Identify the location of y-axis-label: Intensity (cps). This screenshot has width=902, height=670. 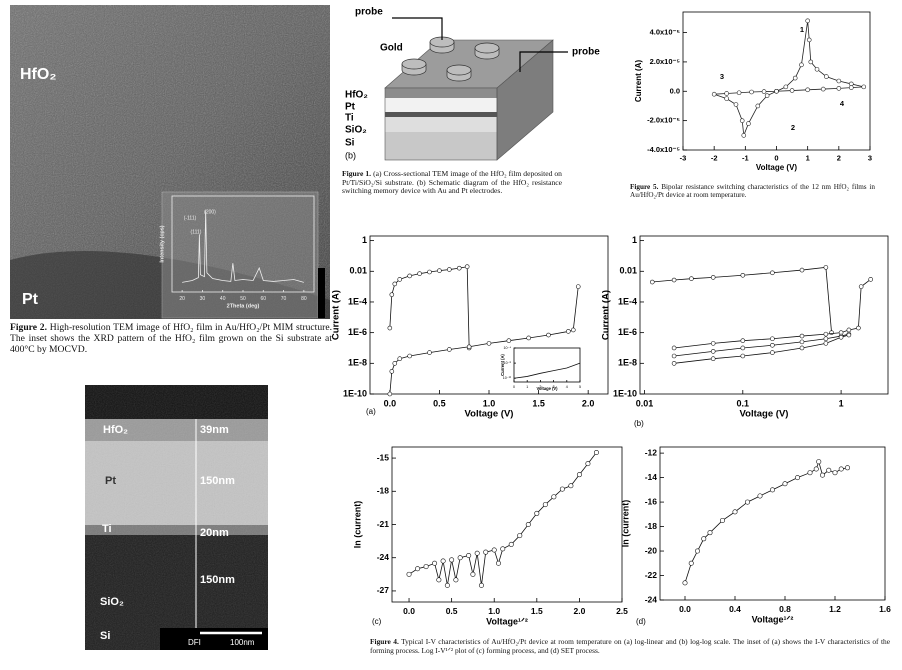
(162, 243).